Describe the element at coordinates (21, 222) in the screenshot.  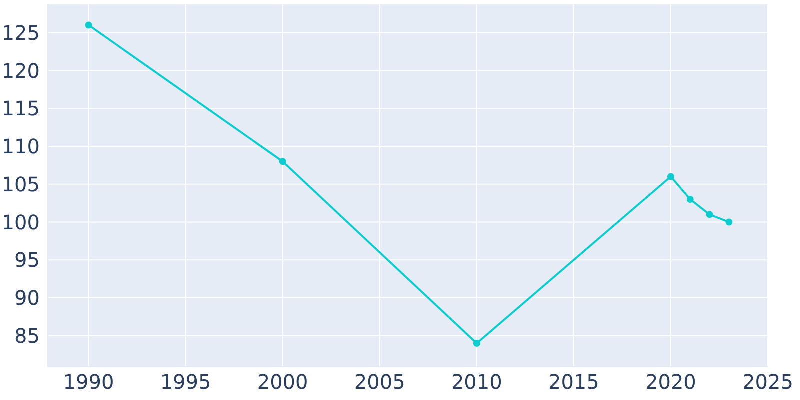
I see `y-tick-label: 100` at that location.